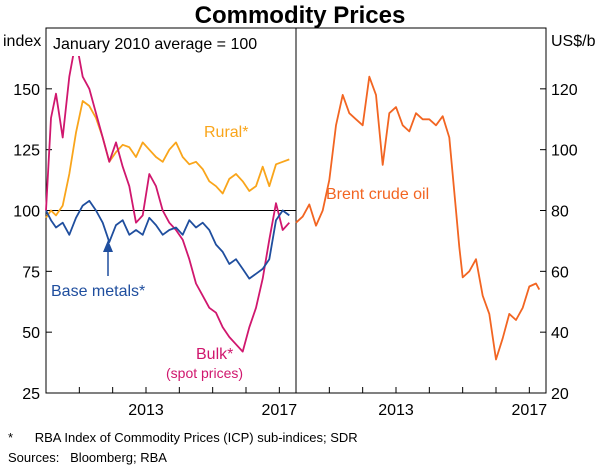 This screenshot has height=473, width=600. What do you see at coordinates (26, 151) in the screenshot?
I see `left-y-tick-label: 125` at bounding box center [26, 151].